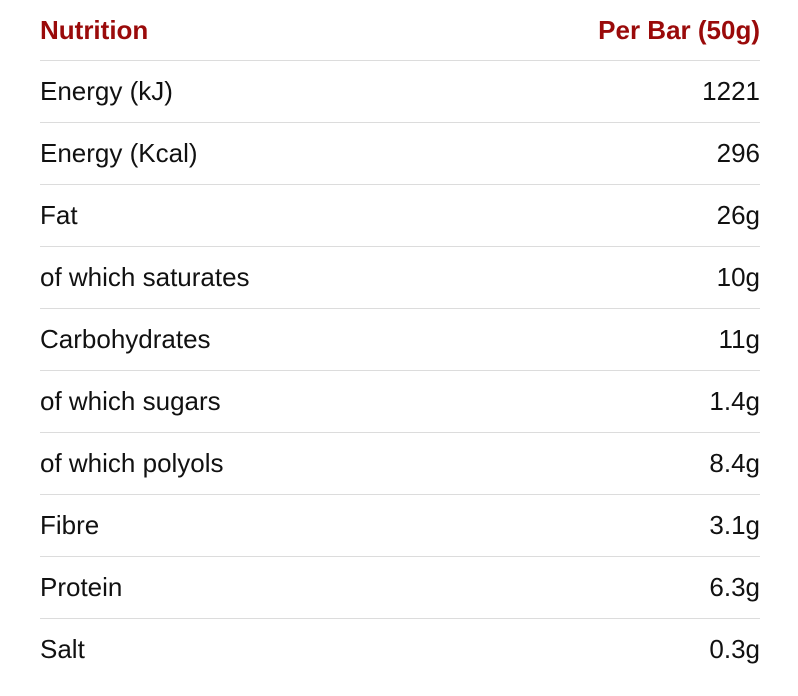 This screenshot has width=798, height=696. Describe the element at coordinates (220, 91) in the screenshot. I see `row-label: Energy (kJ)` at that location.